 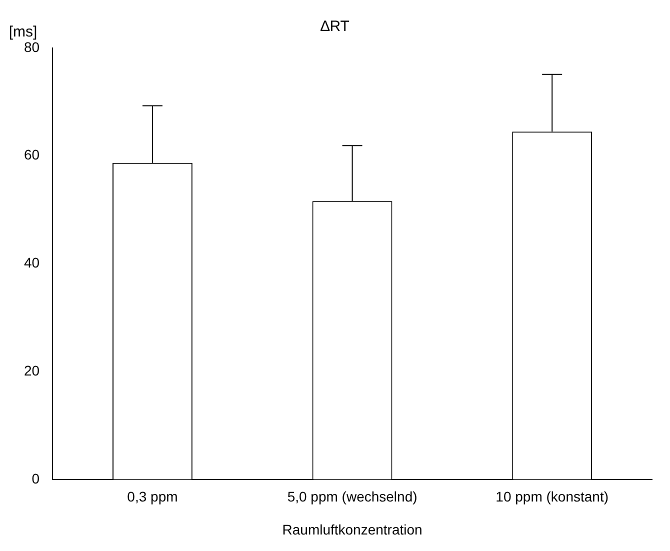 I want to click on y-tick-label: 20, so click(x=32, y=370).